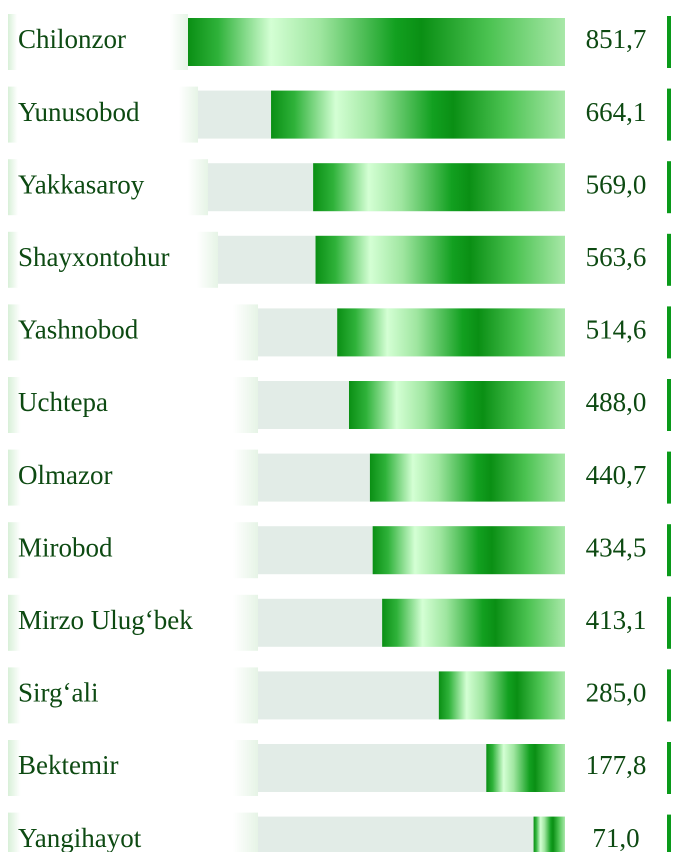 The image size is (677, 852). I want to click on category-label: Yunusobod, so click(79, 112).